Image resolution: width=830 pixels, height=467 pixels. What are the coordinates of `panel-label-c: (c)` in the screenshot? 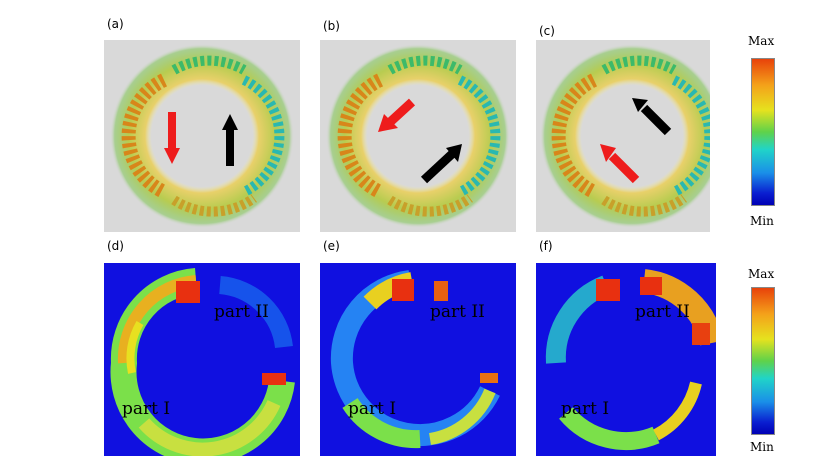 It's located at (547, 31).